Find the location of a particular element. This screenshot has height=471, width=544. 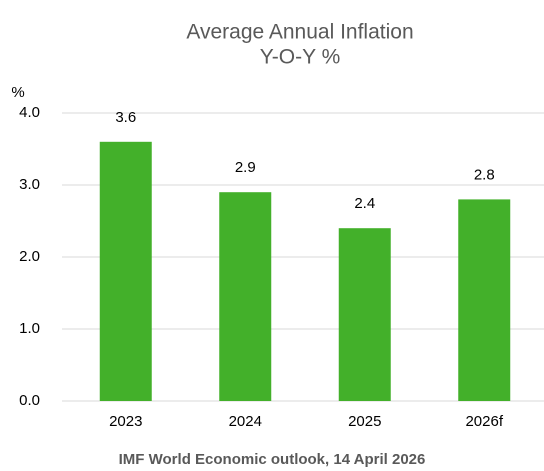

y-tick-label: 3.0 is located at coordinates (29, 184).